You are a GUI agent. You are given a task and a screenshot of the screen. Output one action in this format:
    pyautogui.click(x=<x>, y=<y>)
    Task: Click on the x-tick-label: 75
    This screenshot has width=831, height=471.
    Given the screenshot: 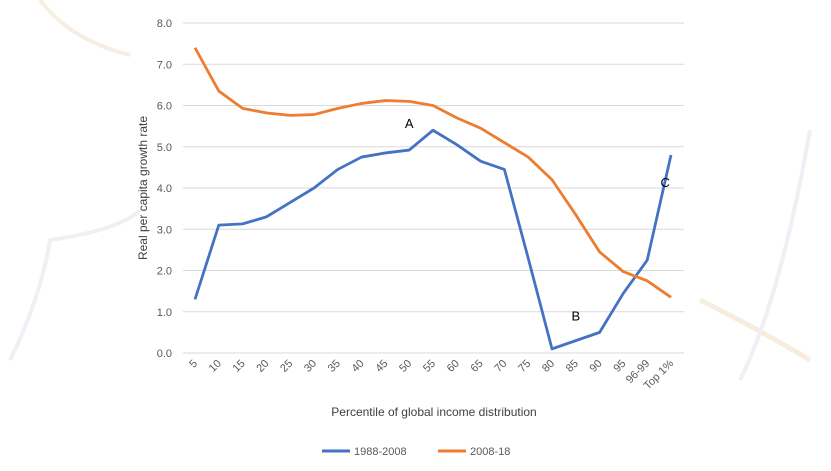 What is the action you would take?
    pyautogui.click(x=524, y=366)
    